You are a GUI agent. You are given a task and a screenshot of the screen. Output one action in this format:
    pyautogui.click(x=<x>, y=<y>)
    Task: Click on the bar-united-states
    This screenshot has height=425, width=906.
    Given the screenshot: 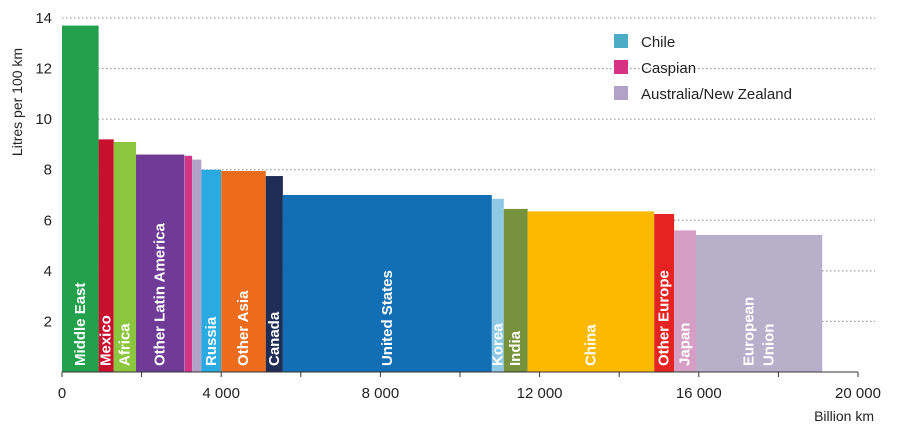 What is the action you would take?
    pyautogui.click(x=387, y=283)
    